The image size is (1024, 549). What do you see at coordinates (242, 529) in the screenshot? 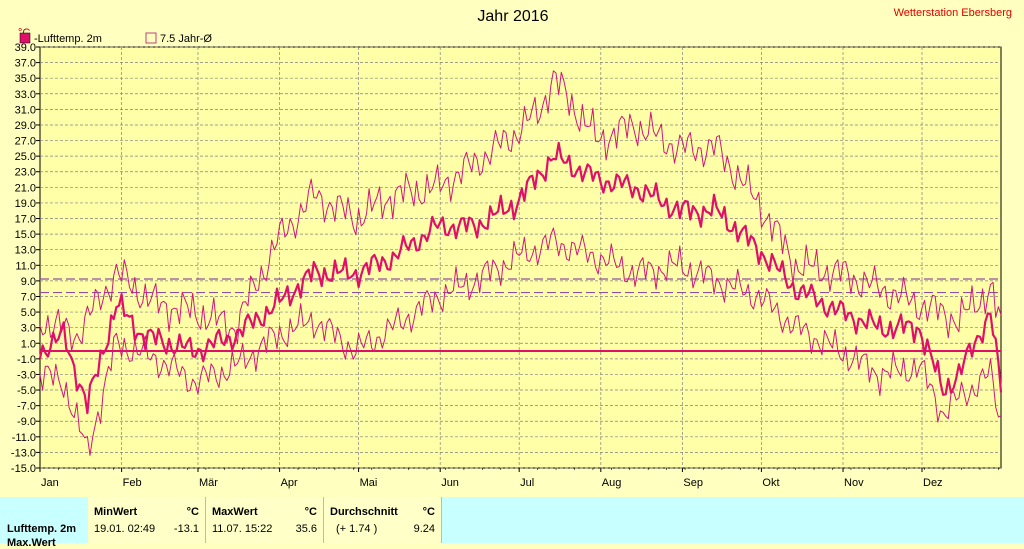
I see `max-date: 11.07. 15:22` at bounding box center [242, 529].